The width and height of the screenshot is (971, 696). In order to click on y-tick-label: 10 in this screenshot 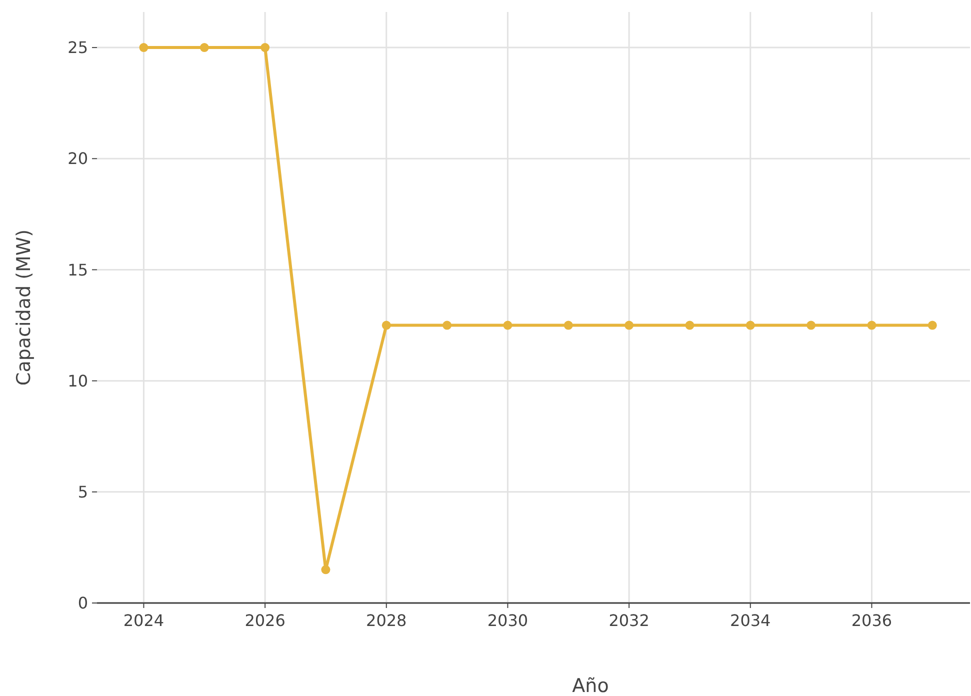, I will do `click(78, 380)`.